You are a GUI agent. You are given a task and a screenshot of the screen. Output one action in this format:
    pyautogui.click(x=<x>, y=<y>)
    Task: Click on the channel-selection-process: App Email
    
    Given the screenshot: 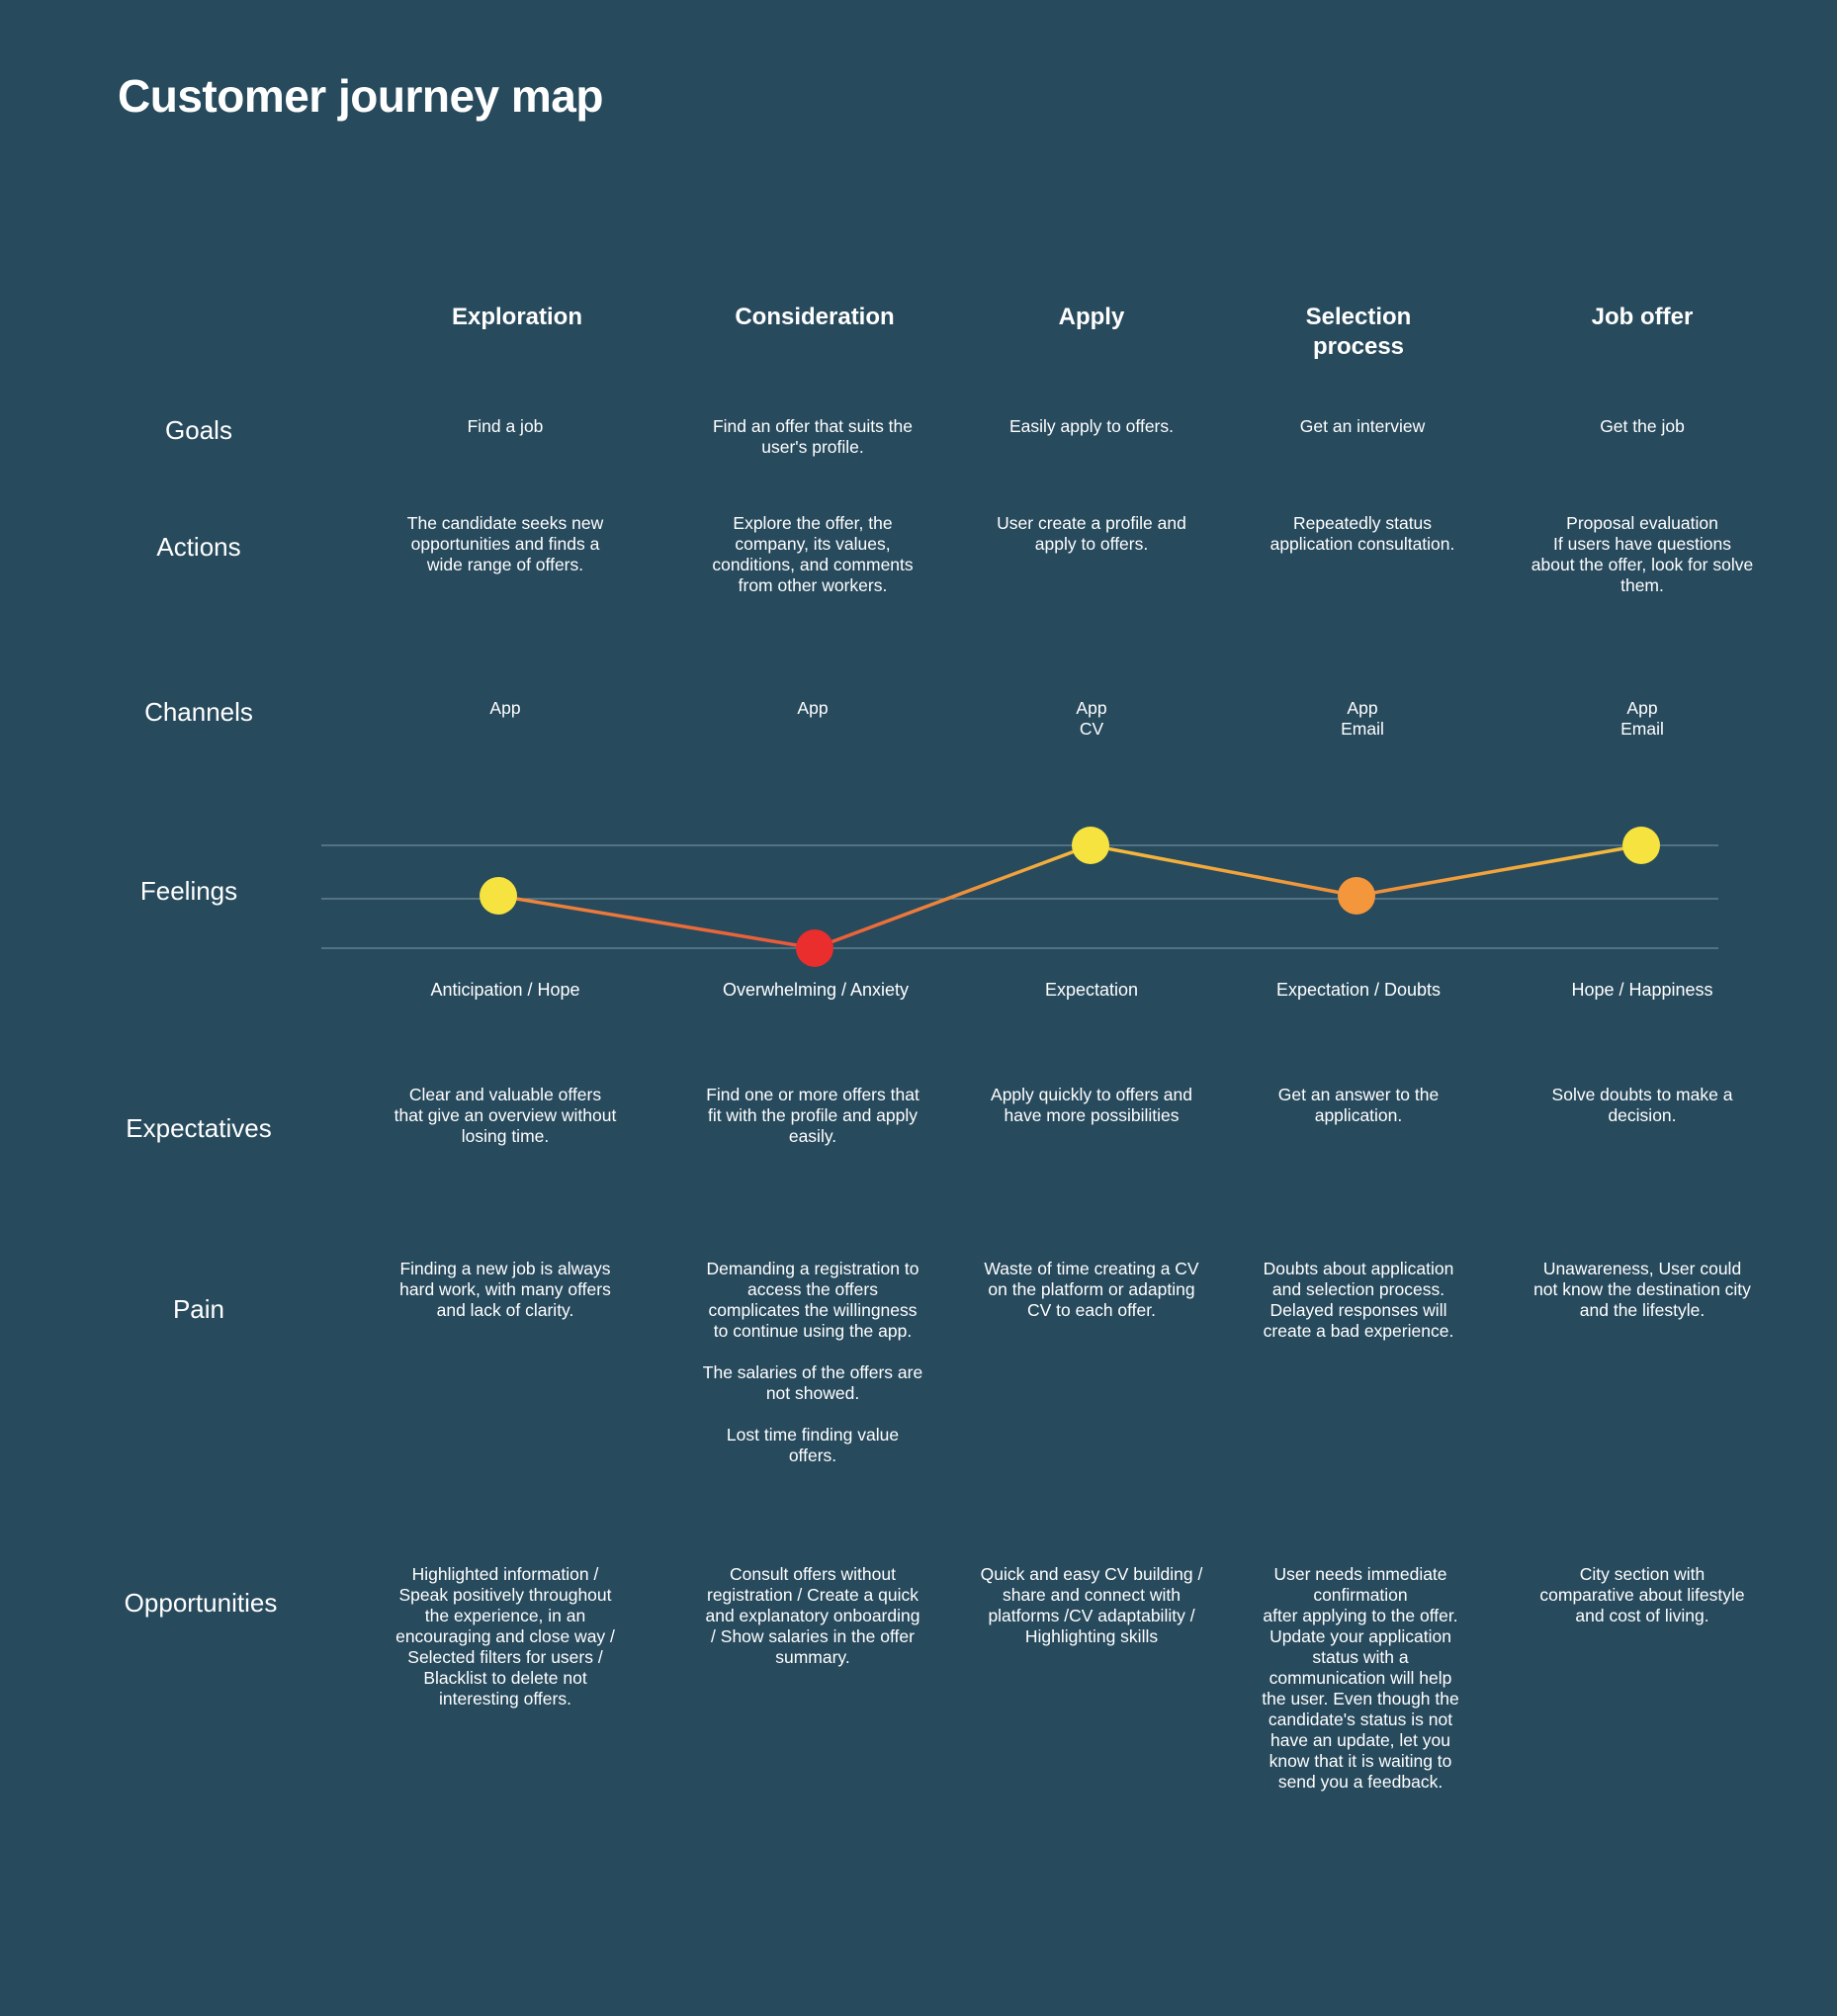 What is the action you would take?
    pyautogui.click(x=1363, y=719)
    